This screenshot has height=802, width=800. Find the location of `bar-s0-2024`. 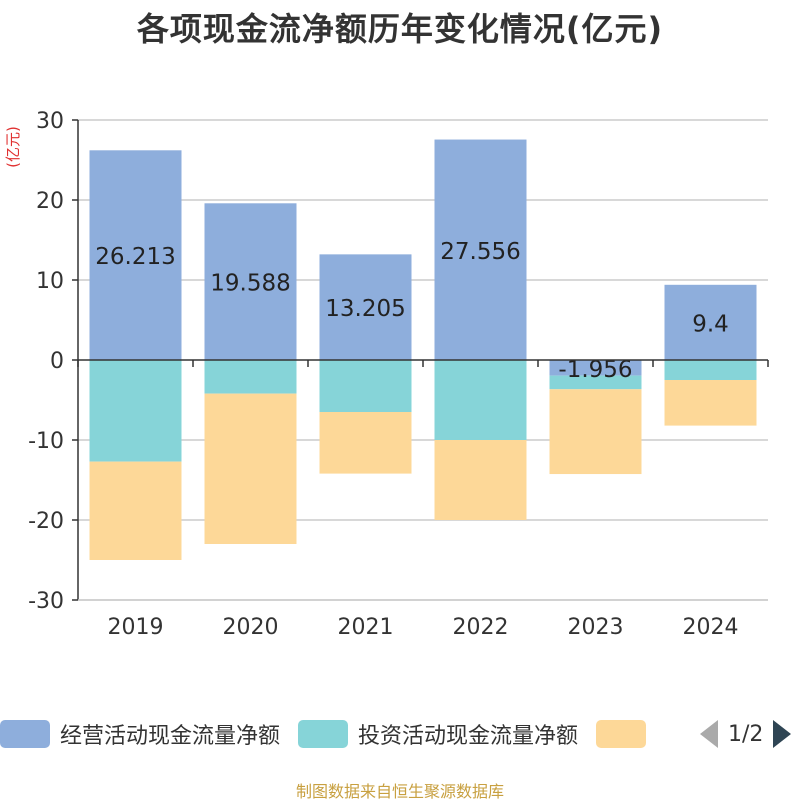

bar-s0-2024 is located at coordinates (710, 322).